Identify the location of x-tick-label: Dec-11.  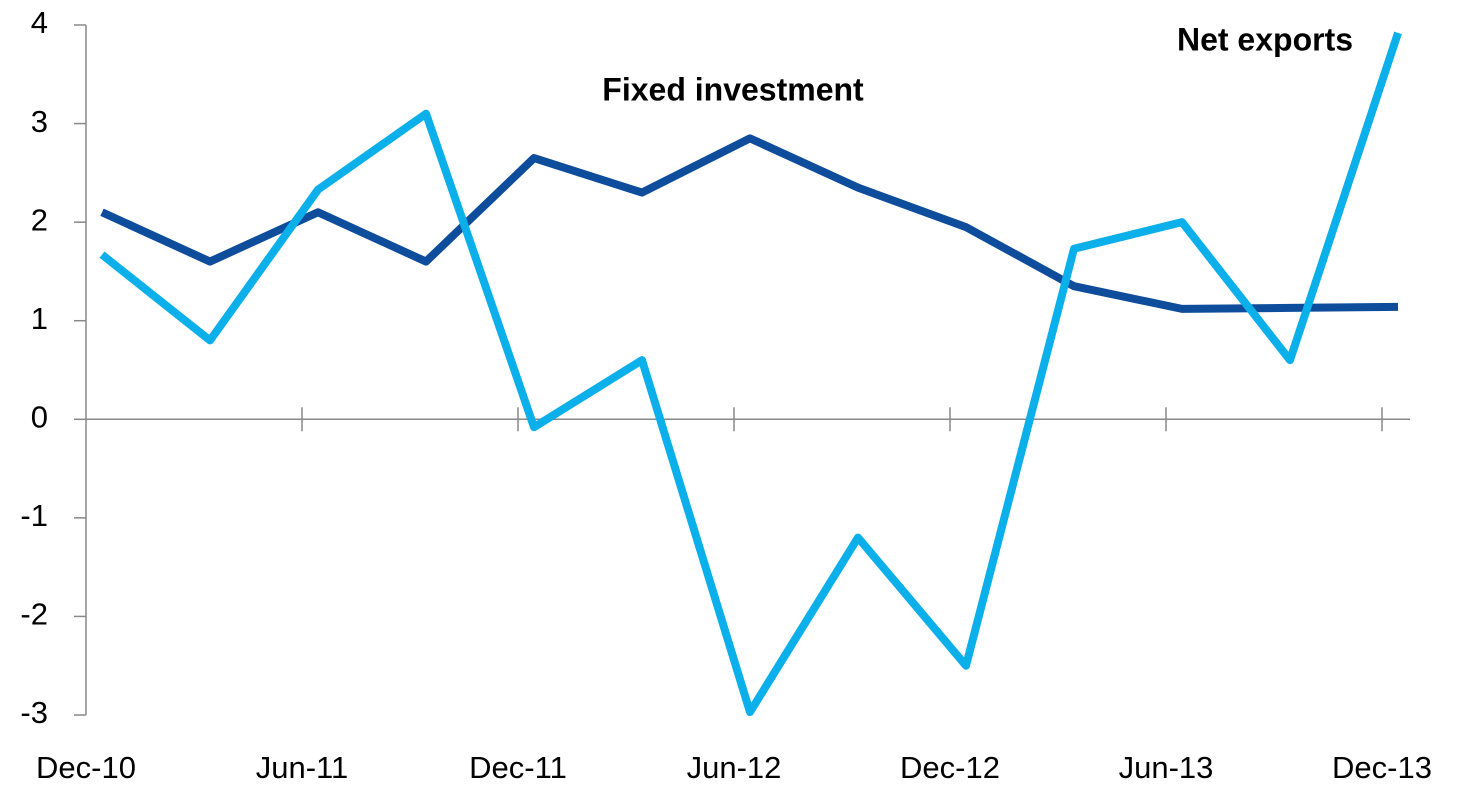
(518, 767).